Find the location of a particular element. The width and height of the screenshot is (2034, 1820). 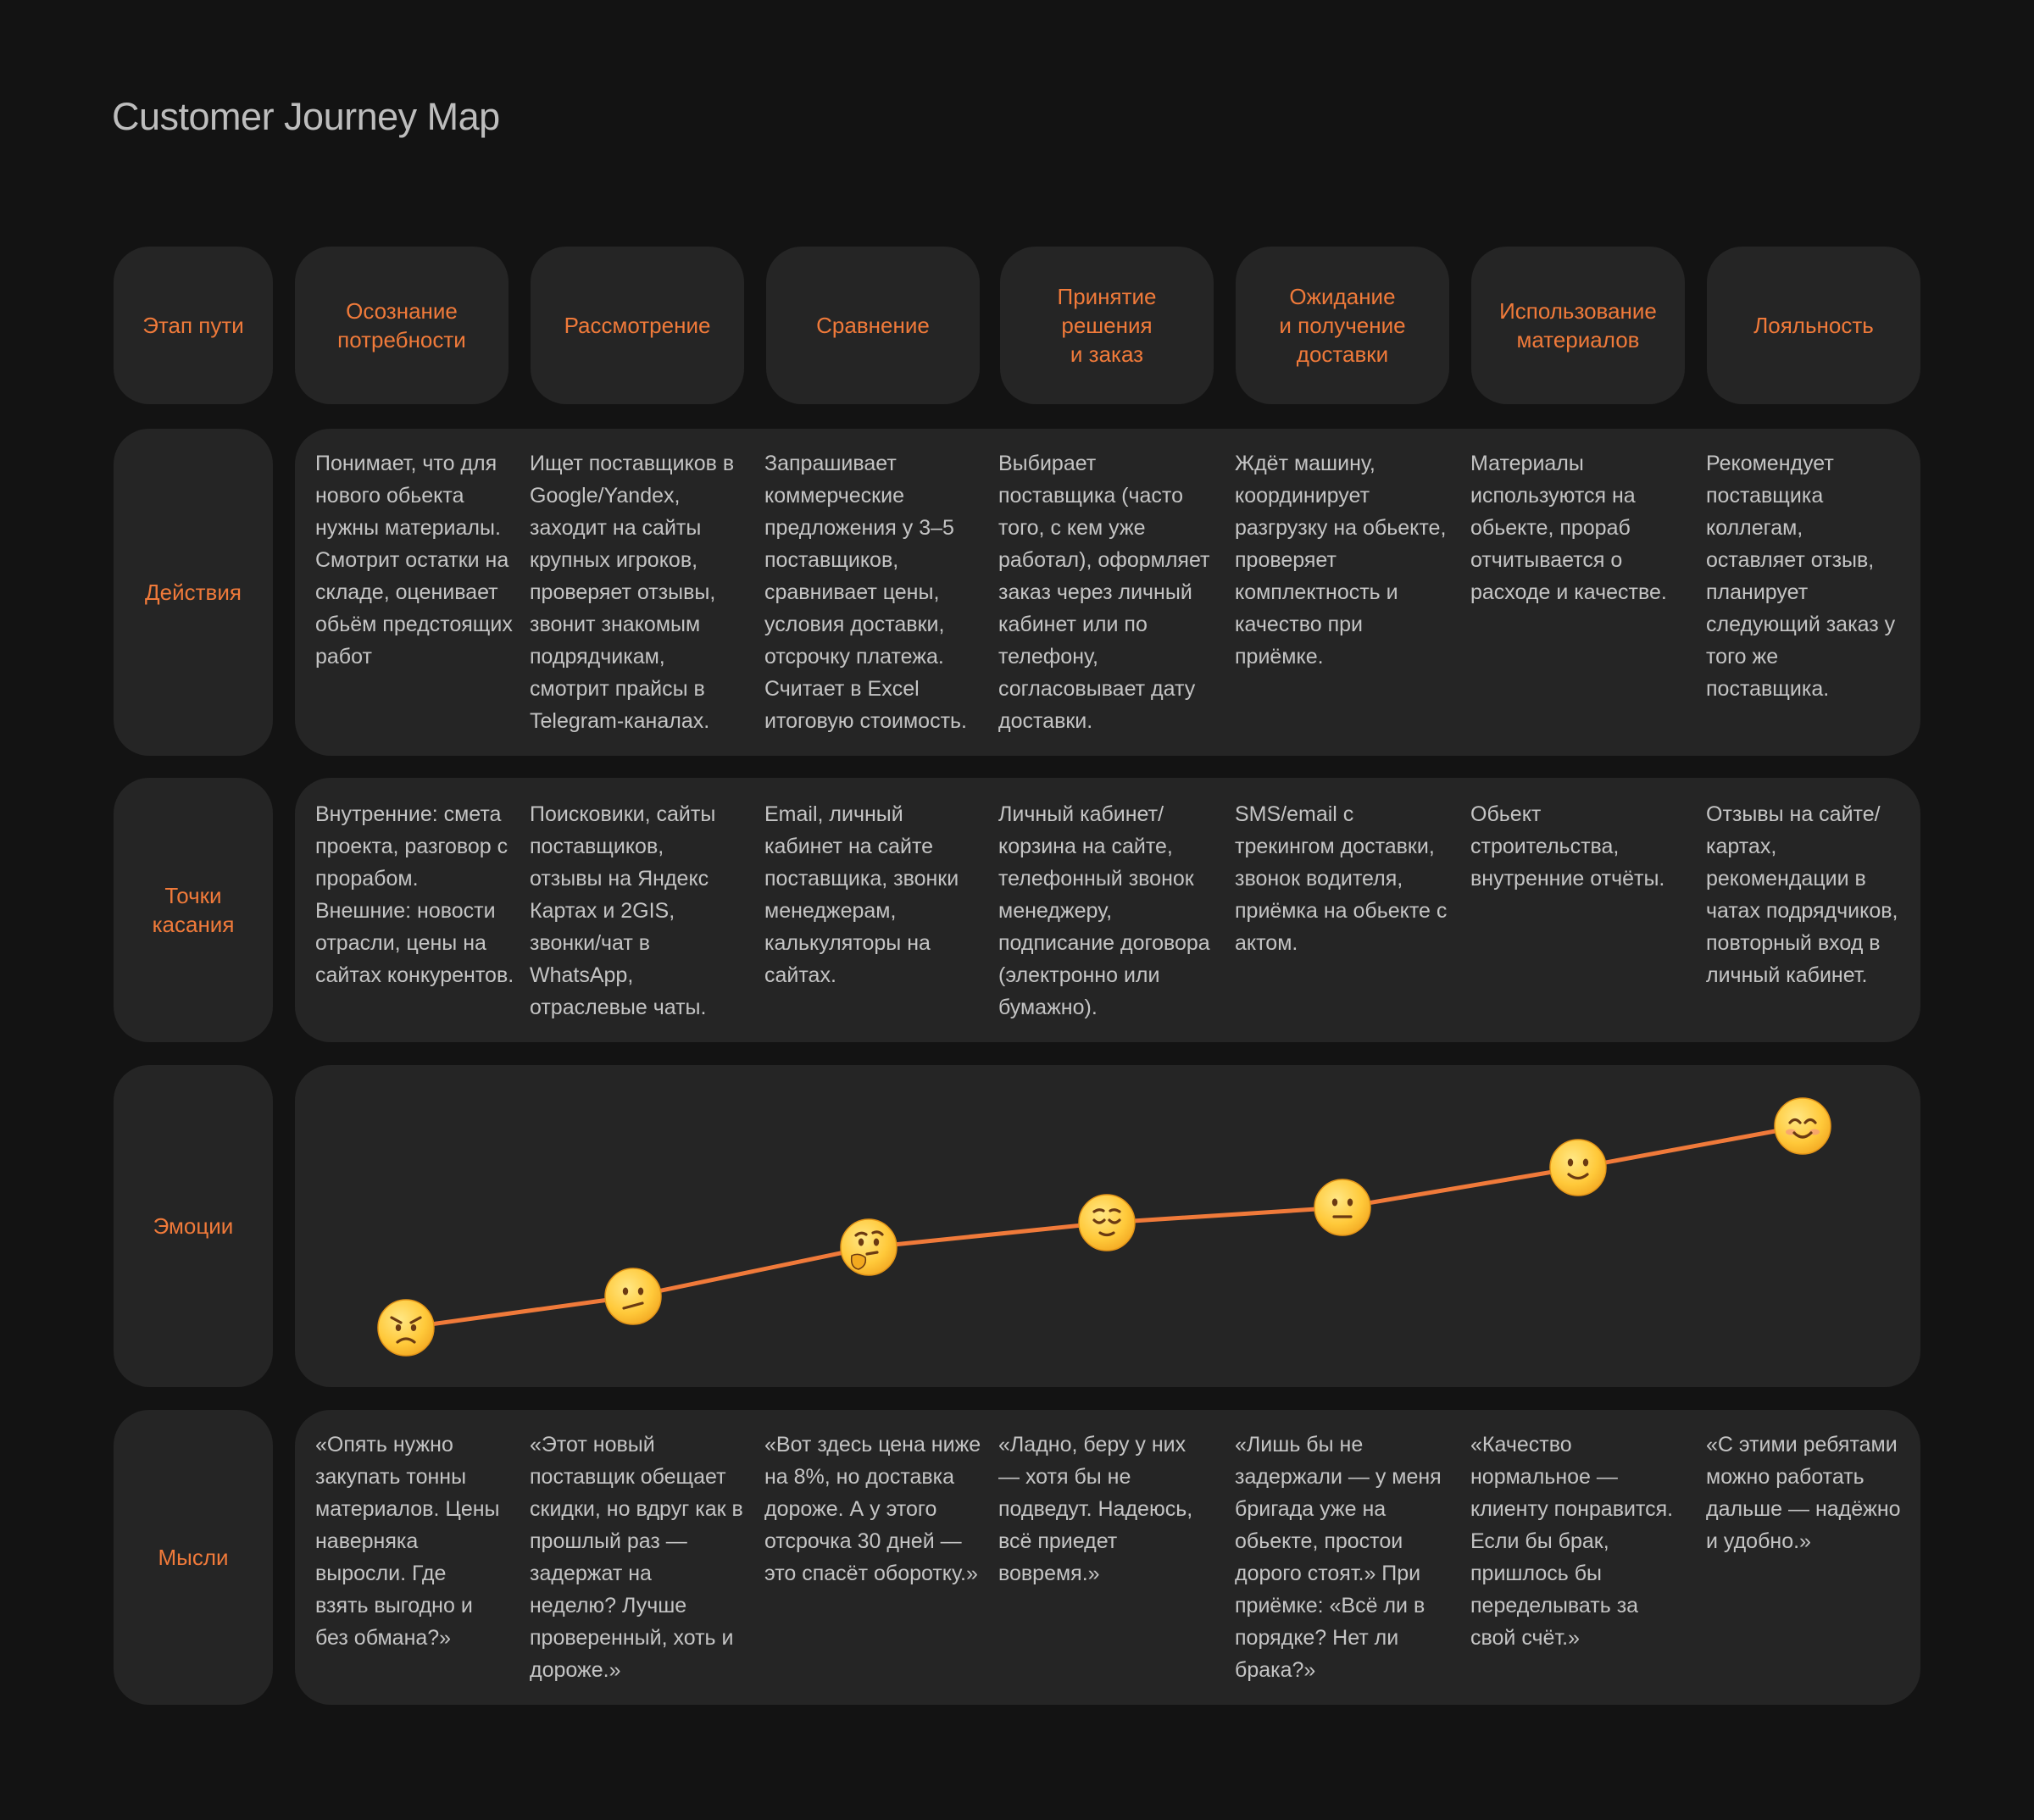

touchpoints-row is located at coordinates (1107, 910).